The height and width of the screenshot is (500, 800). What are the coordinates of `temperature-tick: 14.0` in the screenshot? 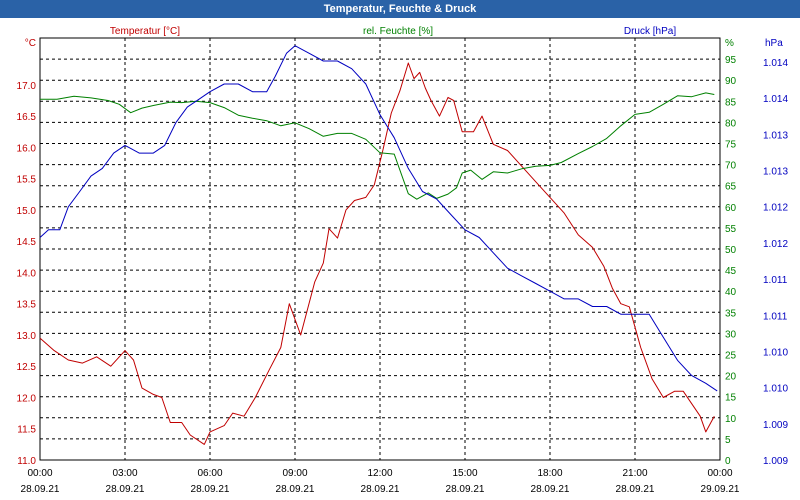 It's located at (27, 273).